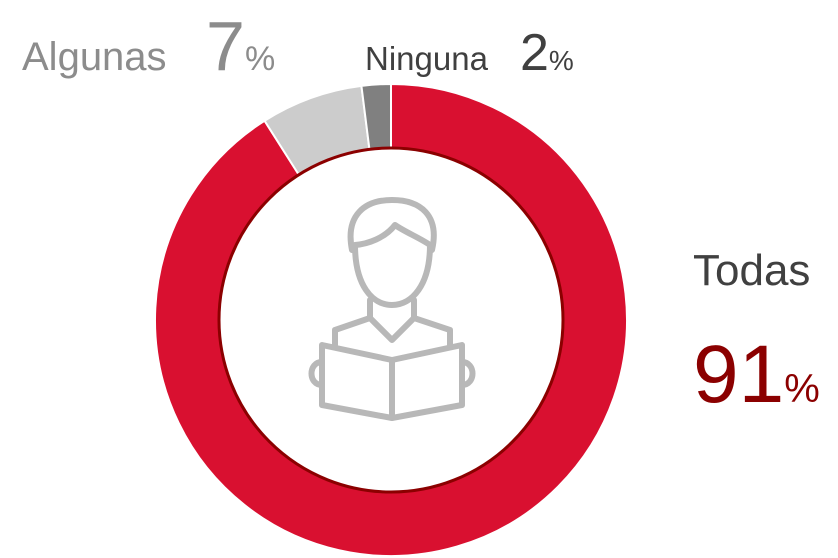  Describe the element at coordinates (392, 265) in the screenshot. I see `icon-face` at that location.